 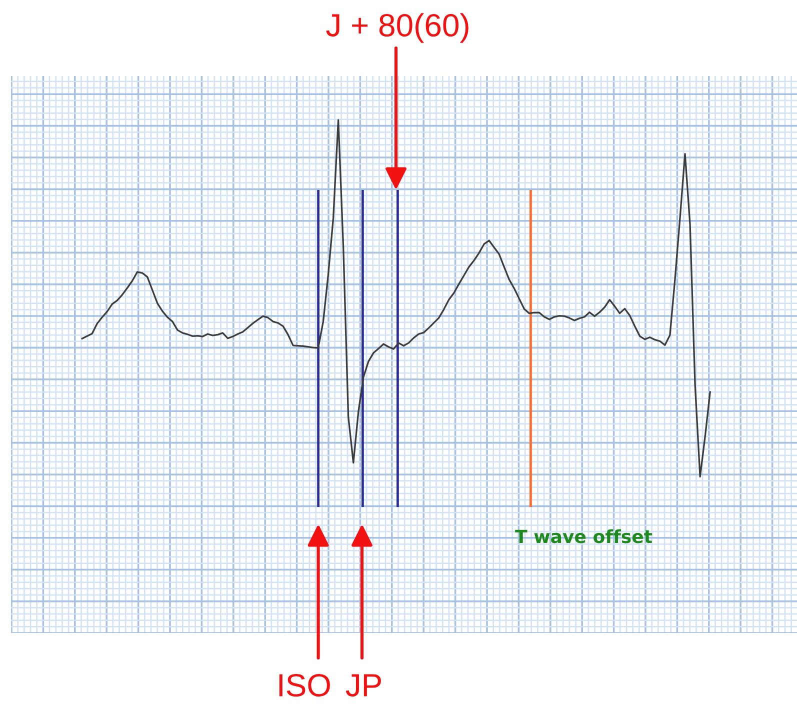 I want to click on text: T wave offset, so click(x=583, y=536).